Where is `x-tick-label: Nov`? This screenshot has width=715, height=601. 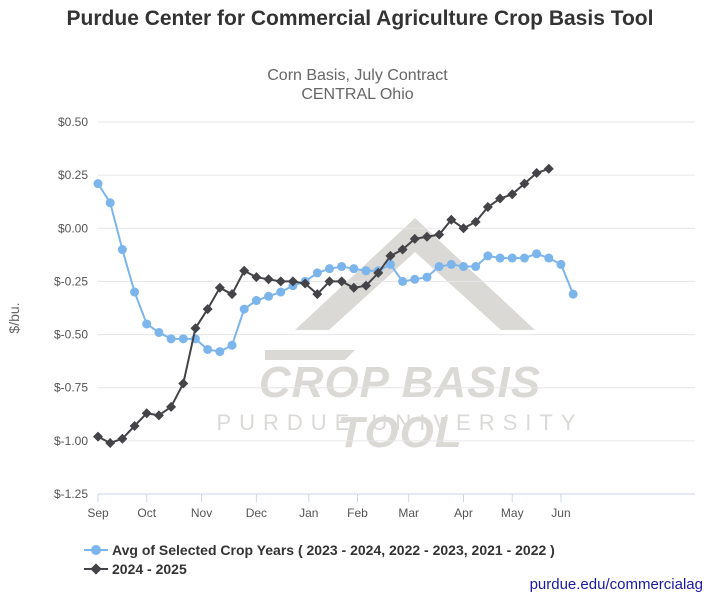
x-tick-label: Nov is located at coordinates (201, 513).